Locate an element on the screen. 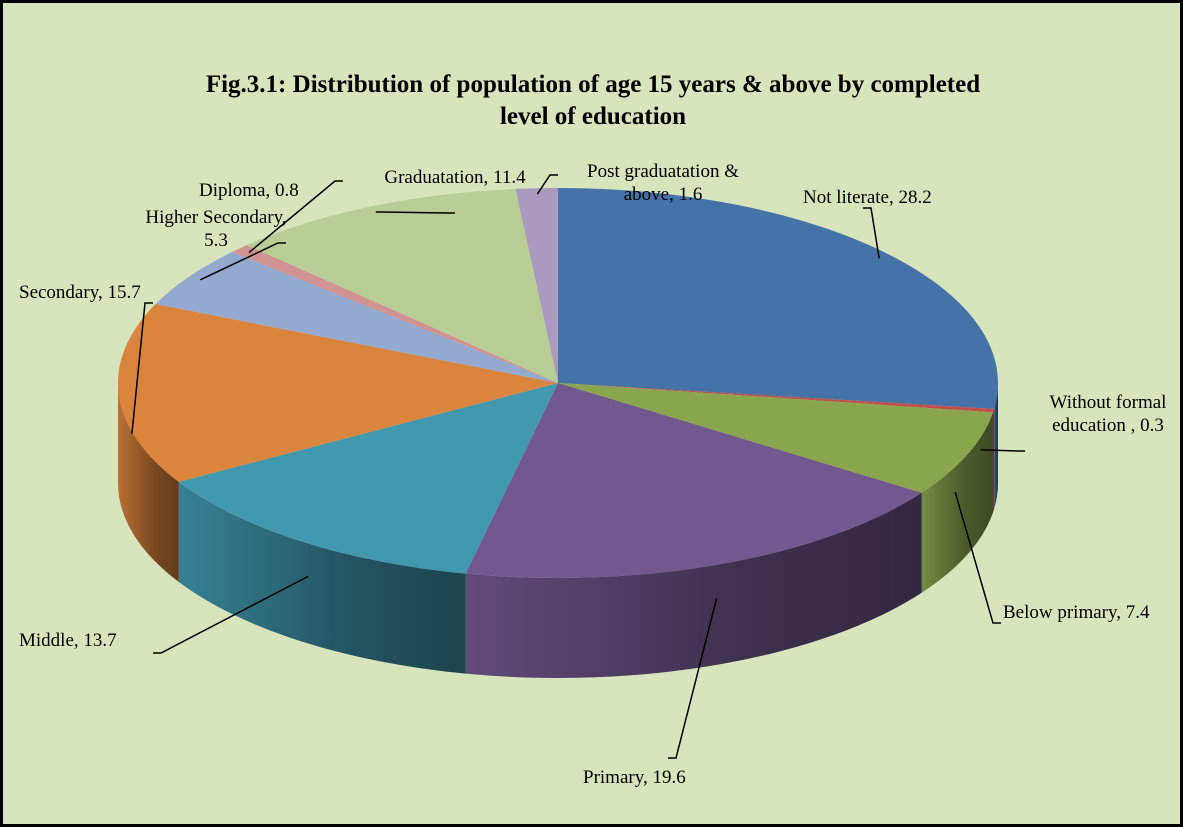 The width and height of the screenshot is (1183, 827). label-value: 19.6 is located at coordinates (669, 777).